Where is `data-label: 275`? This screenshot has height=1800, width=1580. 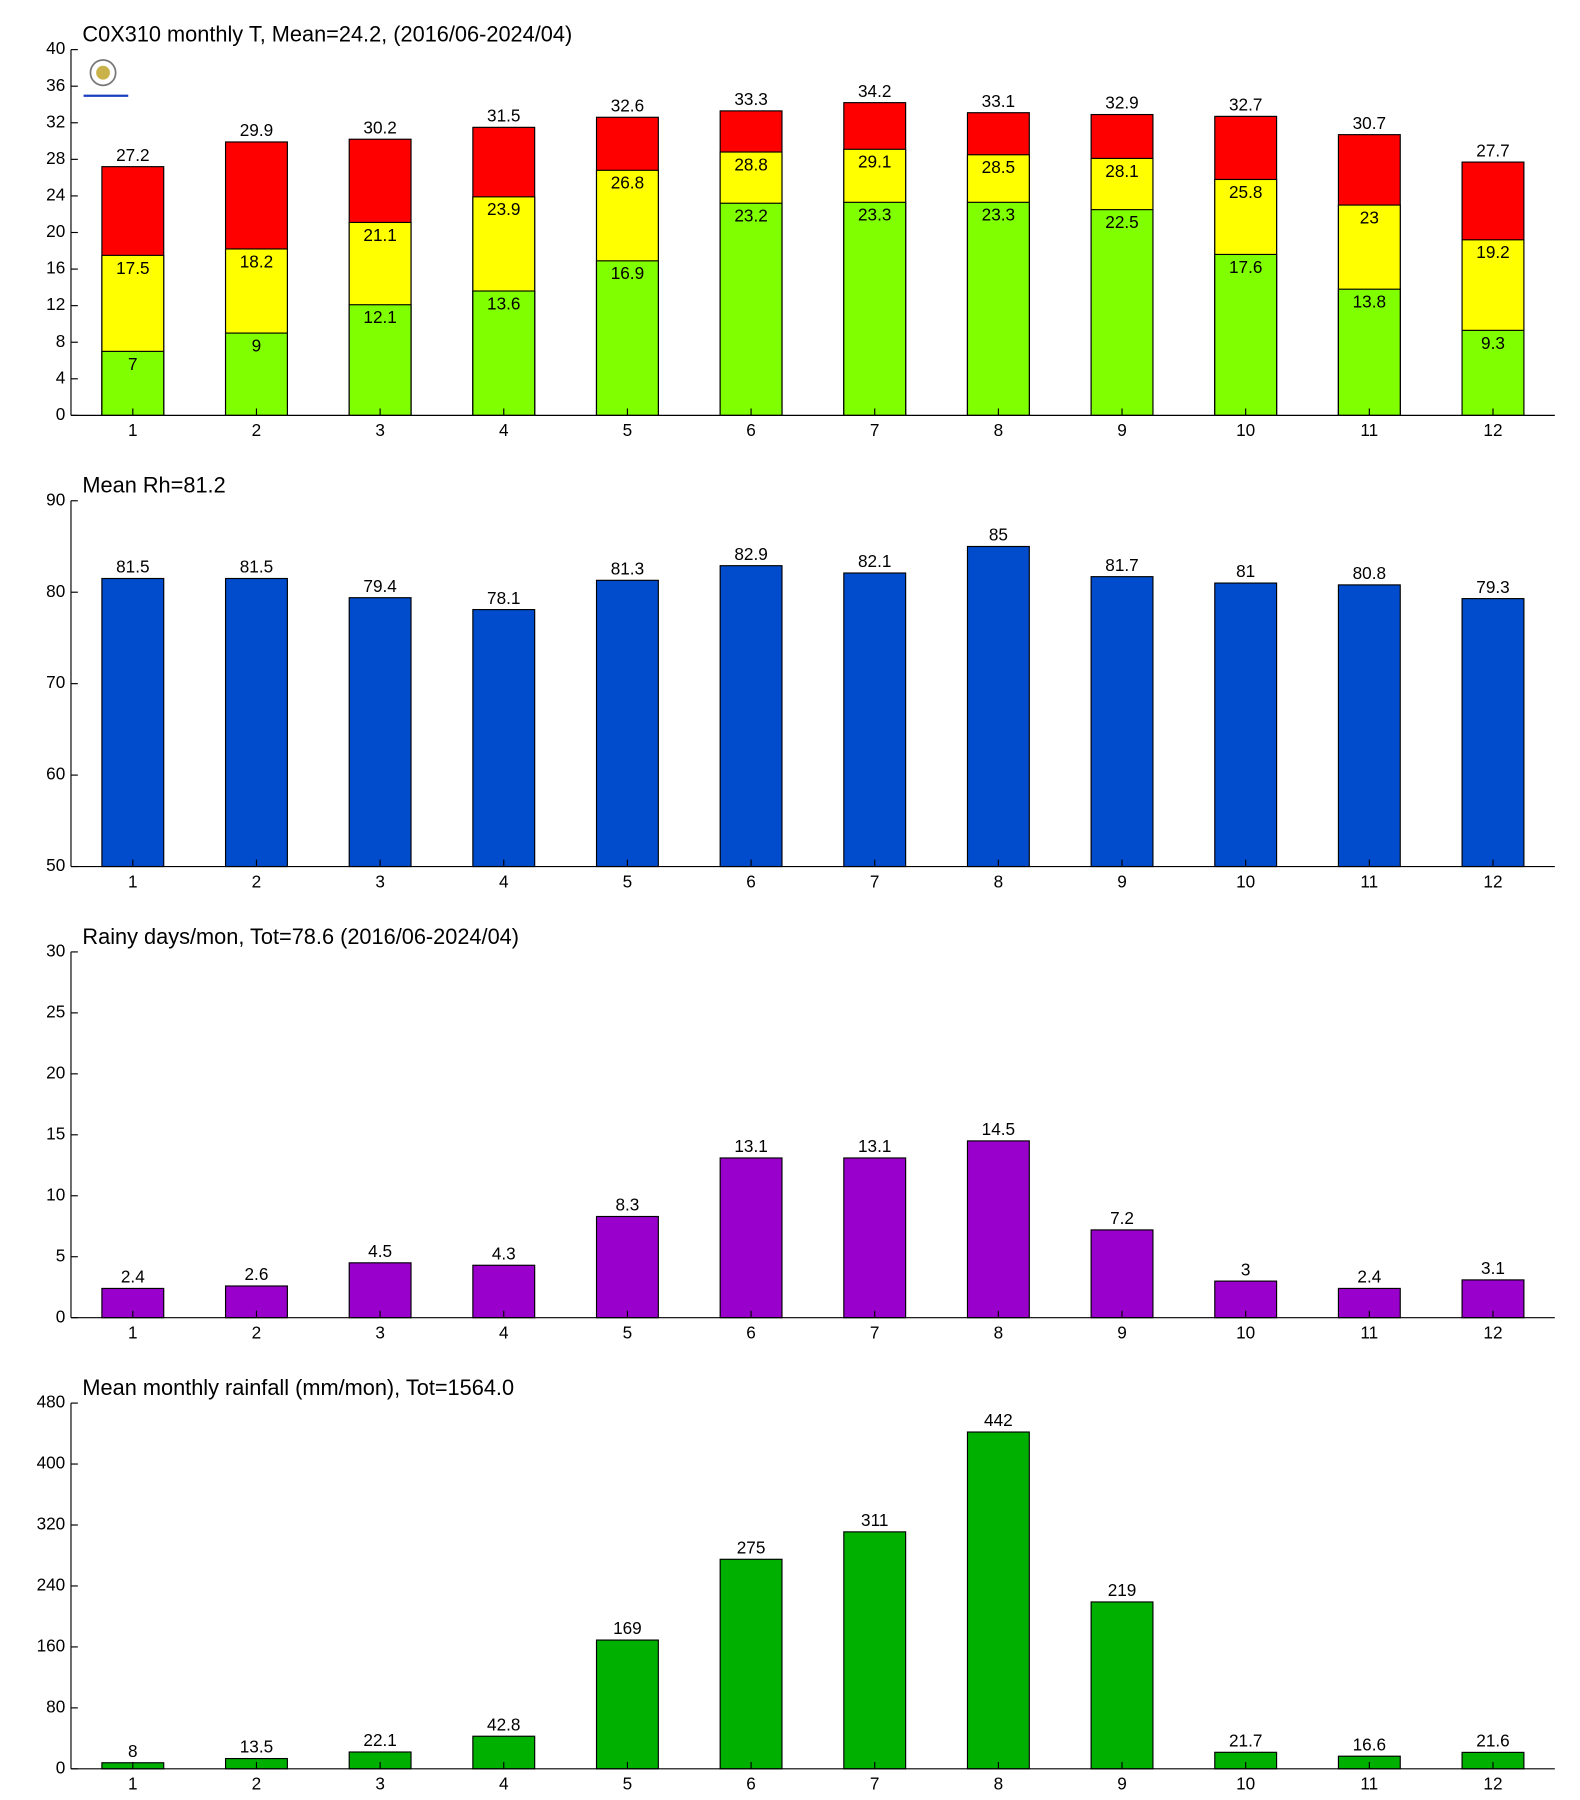
data-label: 275 is located at coordinates (751, 1547).